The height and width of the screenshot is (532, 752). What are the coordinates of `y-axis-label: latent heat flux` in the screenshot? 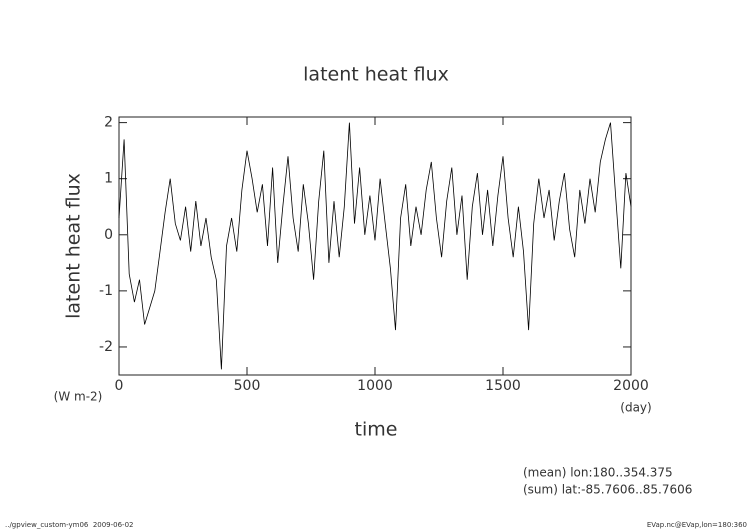 It's located at (74, 246).